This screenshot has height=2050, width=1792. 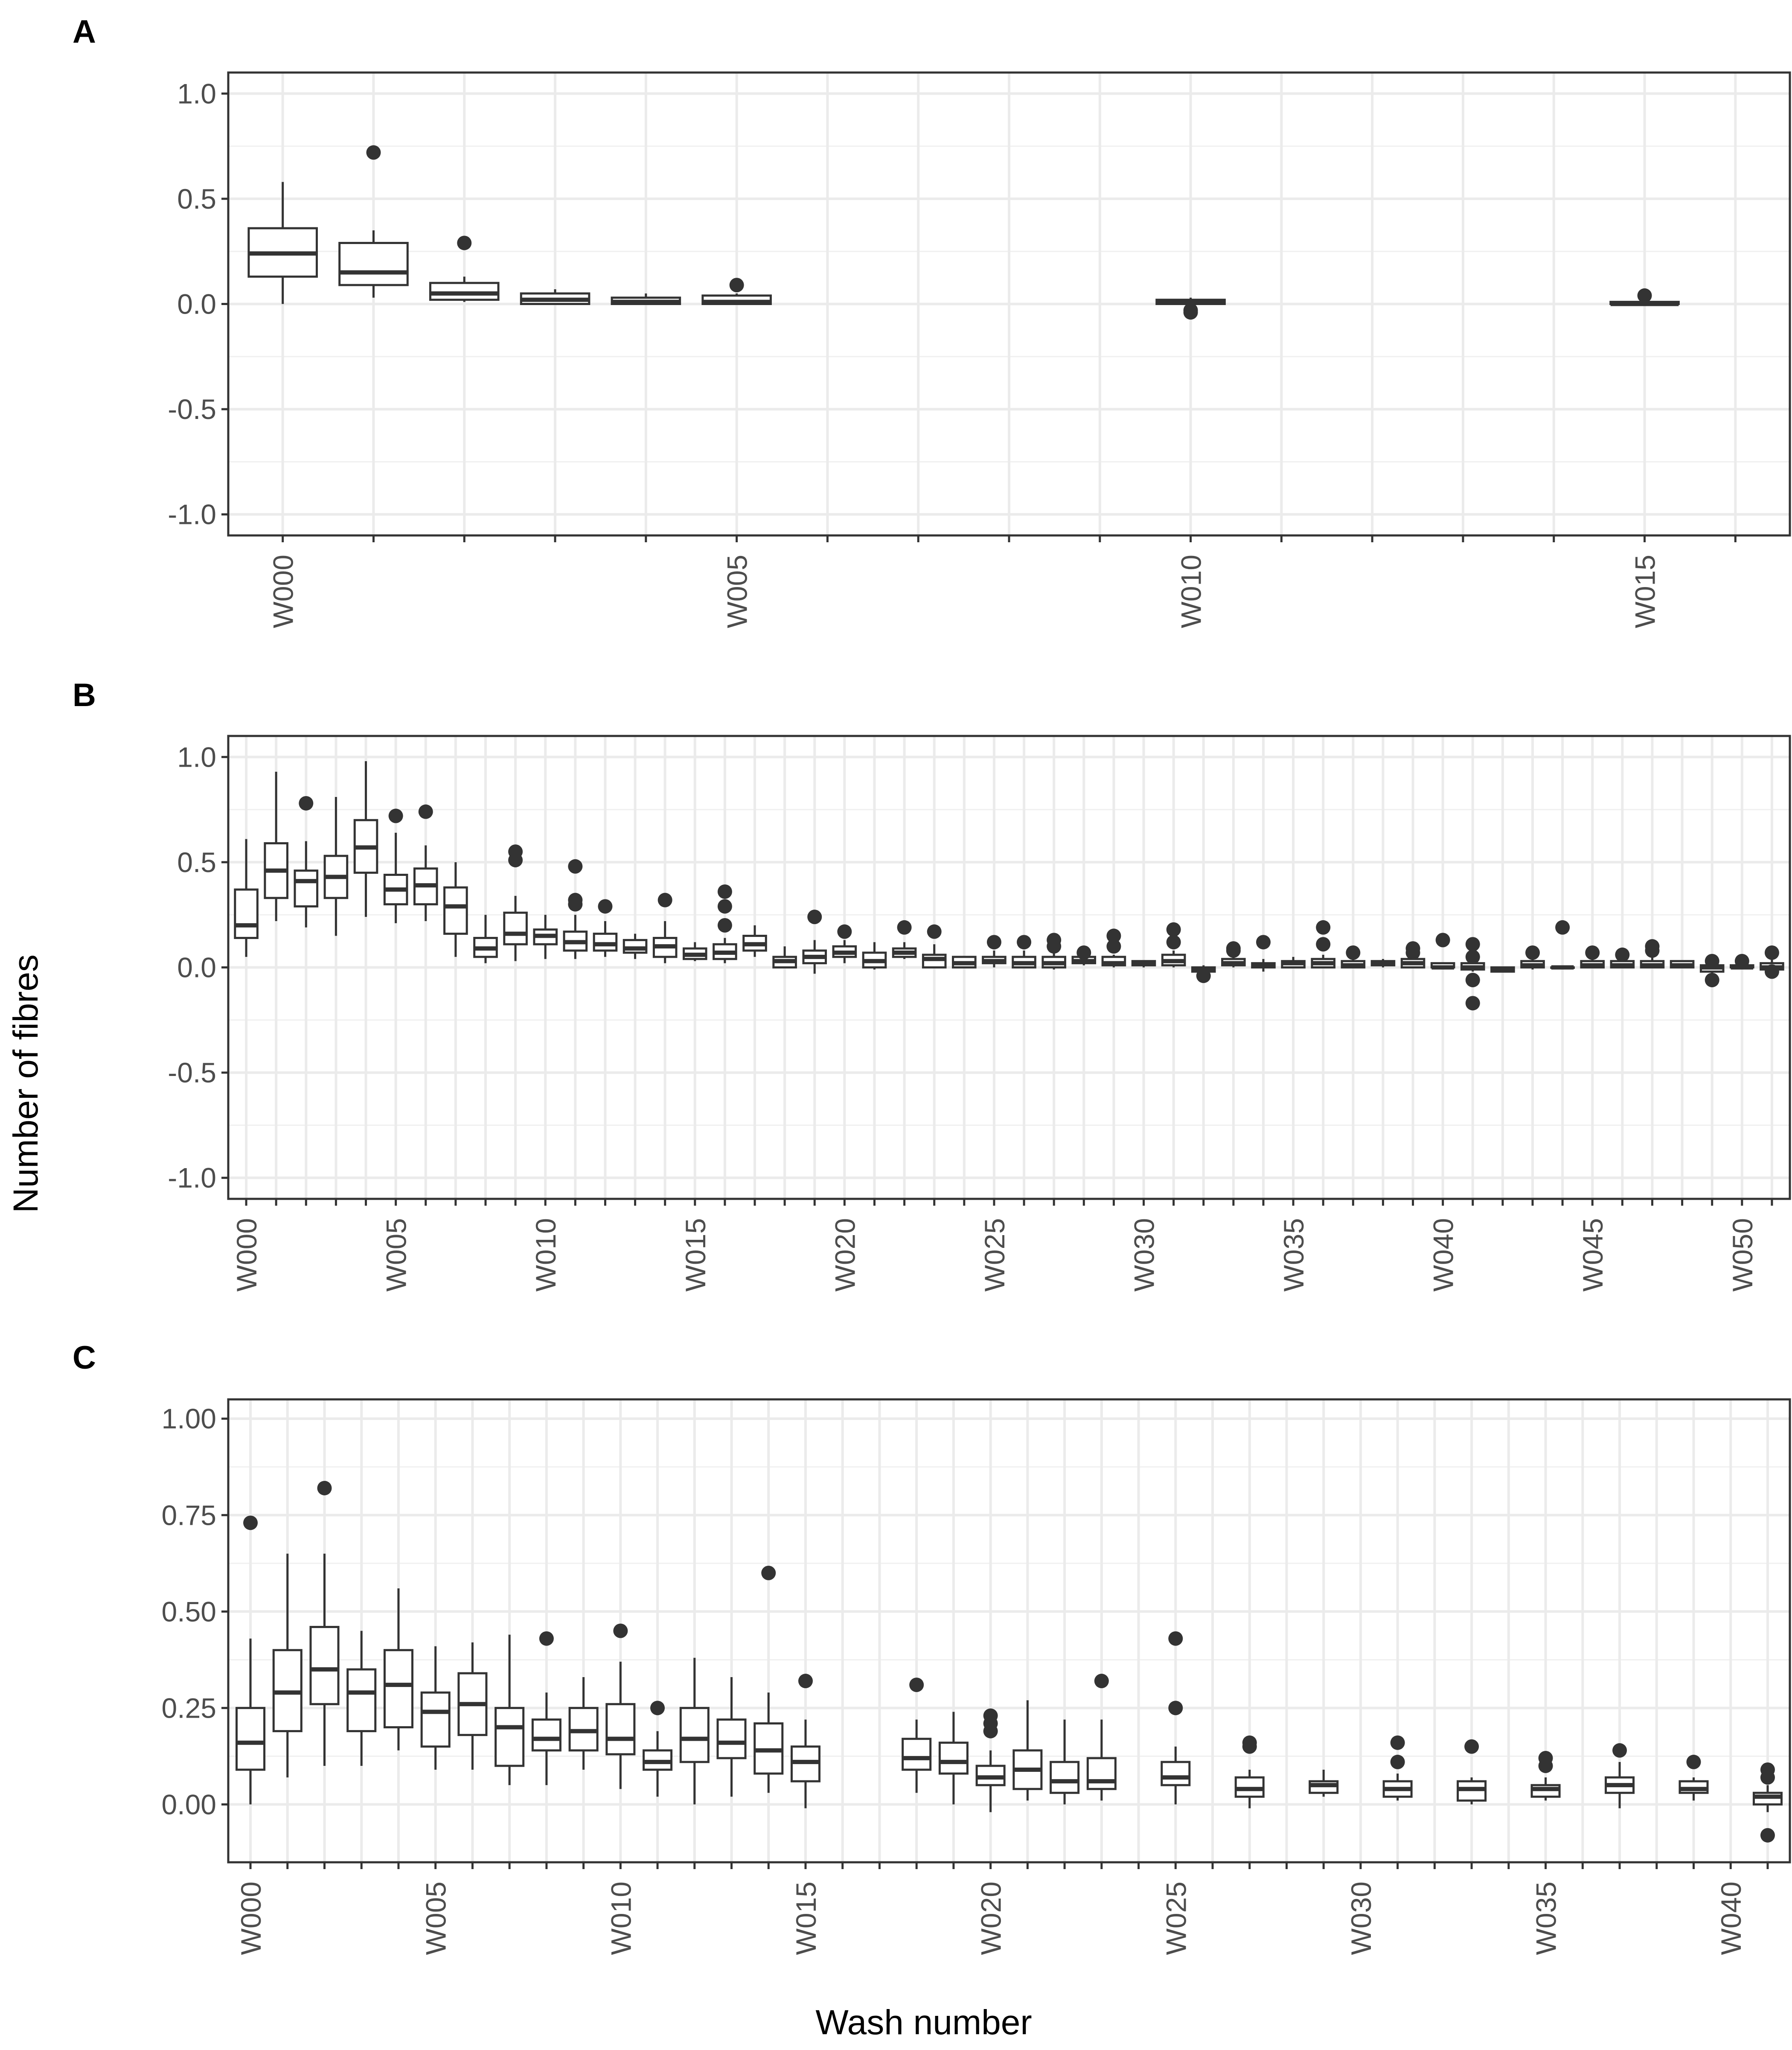 What do you see at coordinates (365, 839) in the screenshot?
I see `box-w004` at bounding box center [365, 839].